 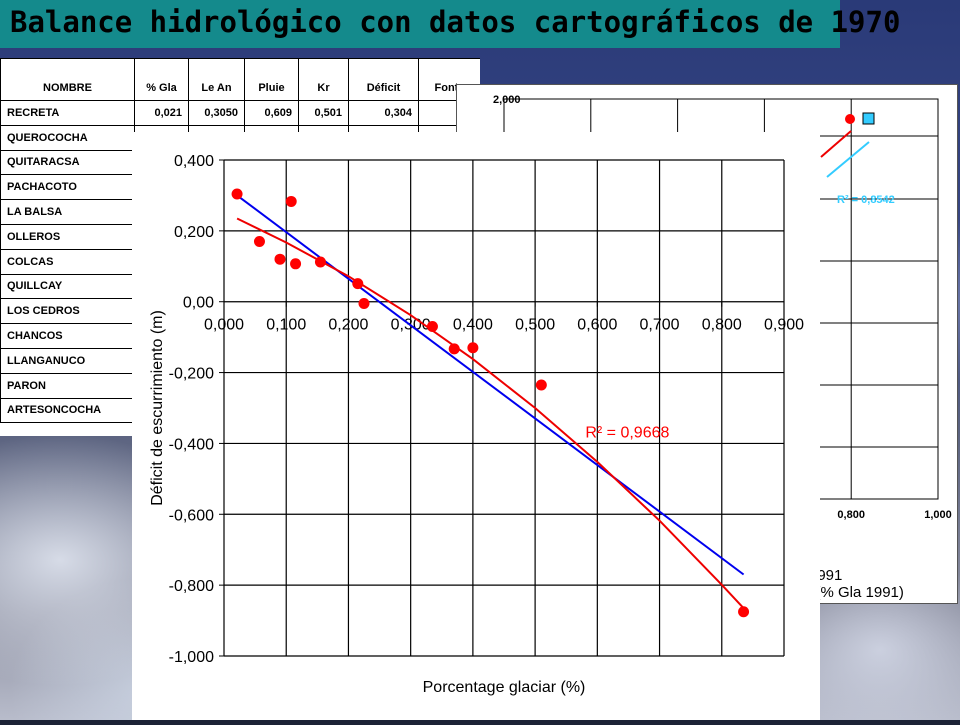 What do you see at coordinates (67, 385) in the screenshot?
I see `basin-name-cell: PARON` at bounding box center [67, 385].